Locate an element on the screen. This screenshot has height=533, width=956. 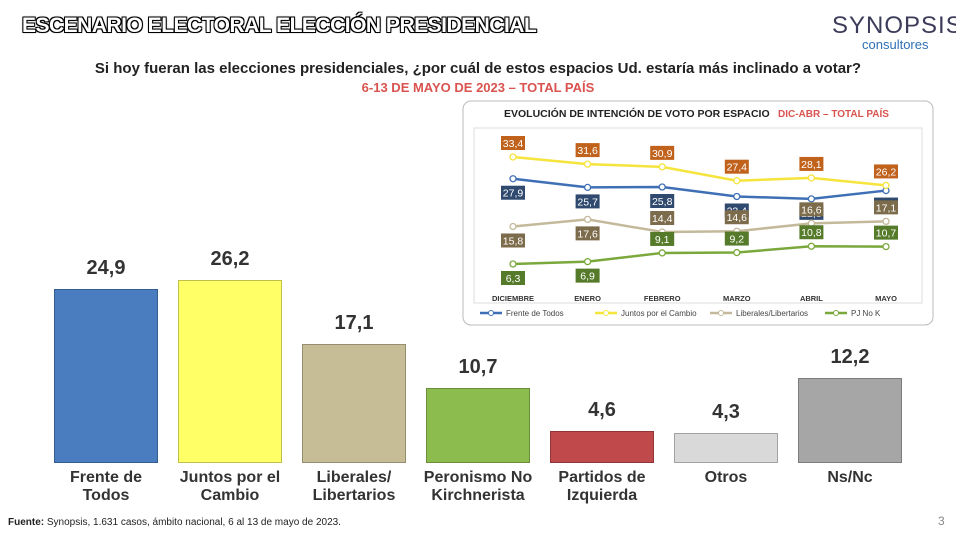
value-label: 9,1 is located at coordinates (662, 240).